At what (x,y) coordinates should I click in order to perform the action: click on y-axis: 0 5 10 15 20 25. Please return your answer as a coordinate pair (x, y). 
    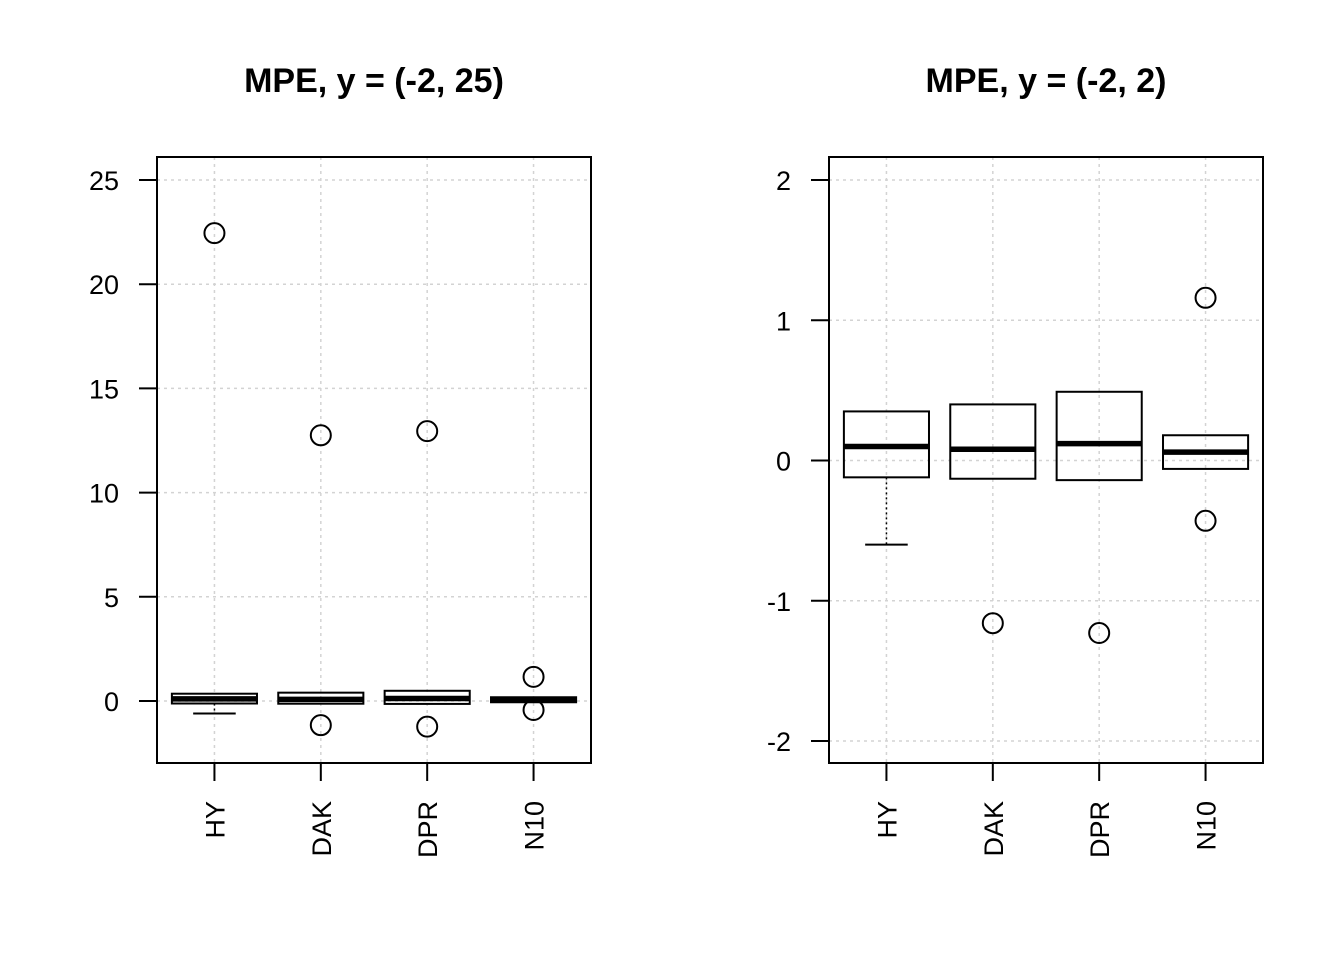
    Looking at the image, I should click on (123, 441).